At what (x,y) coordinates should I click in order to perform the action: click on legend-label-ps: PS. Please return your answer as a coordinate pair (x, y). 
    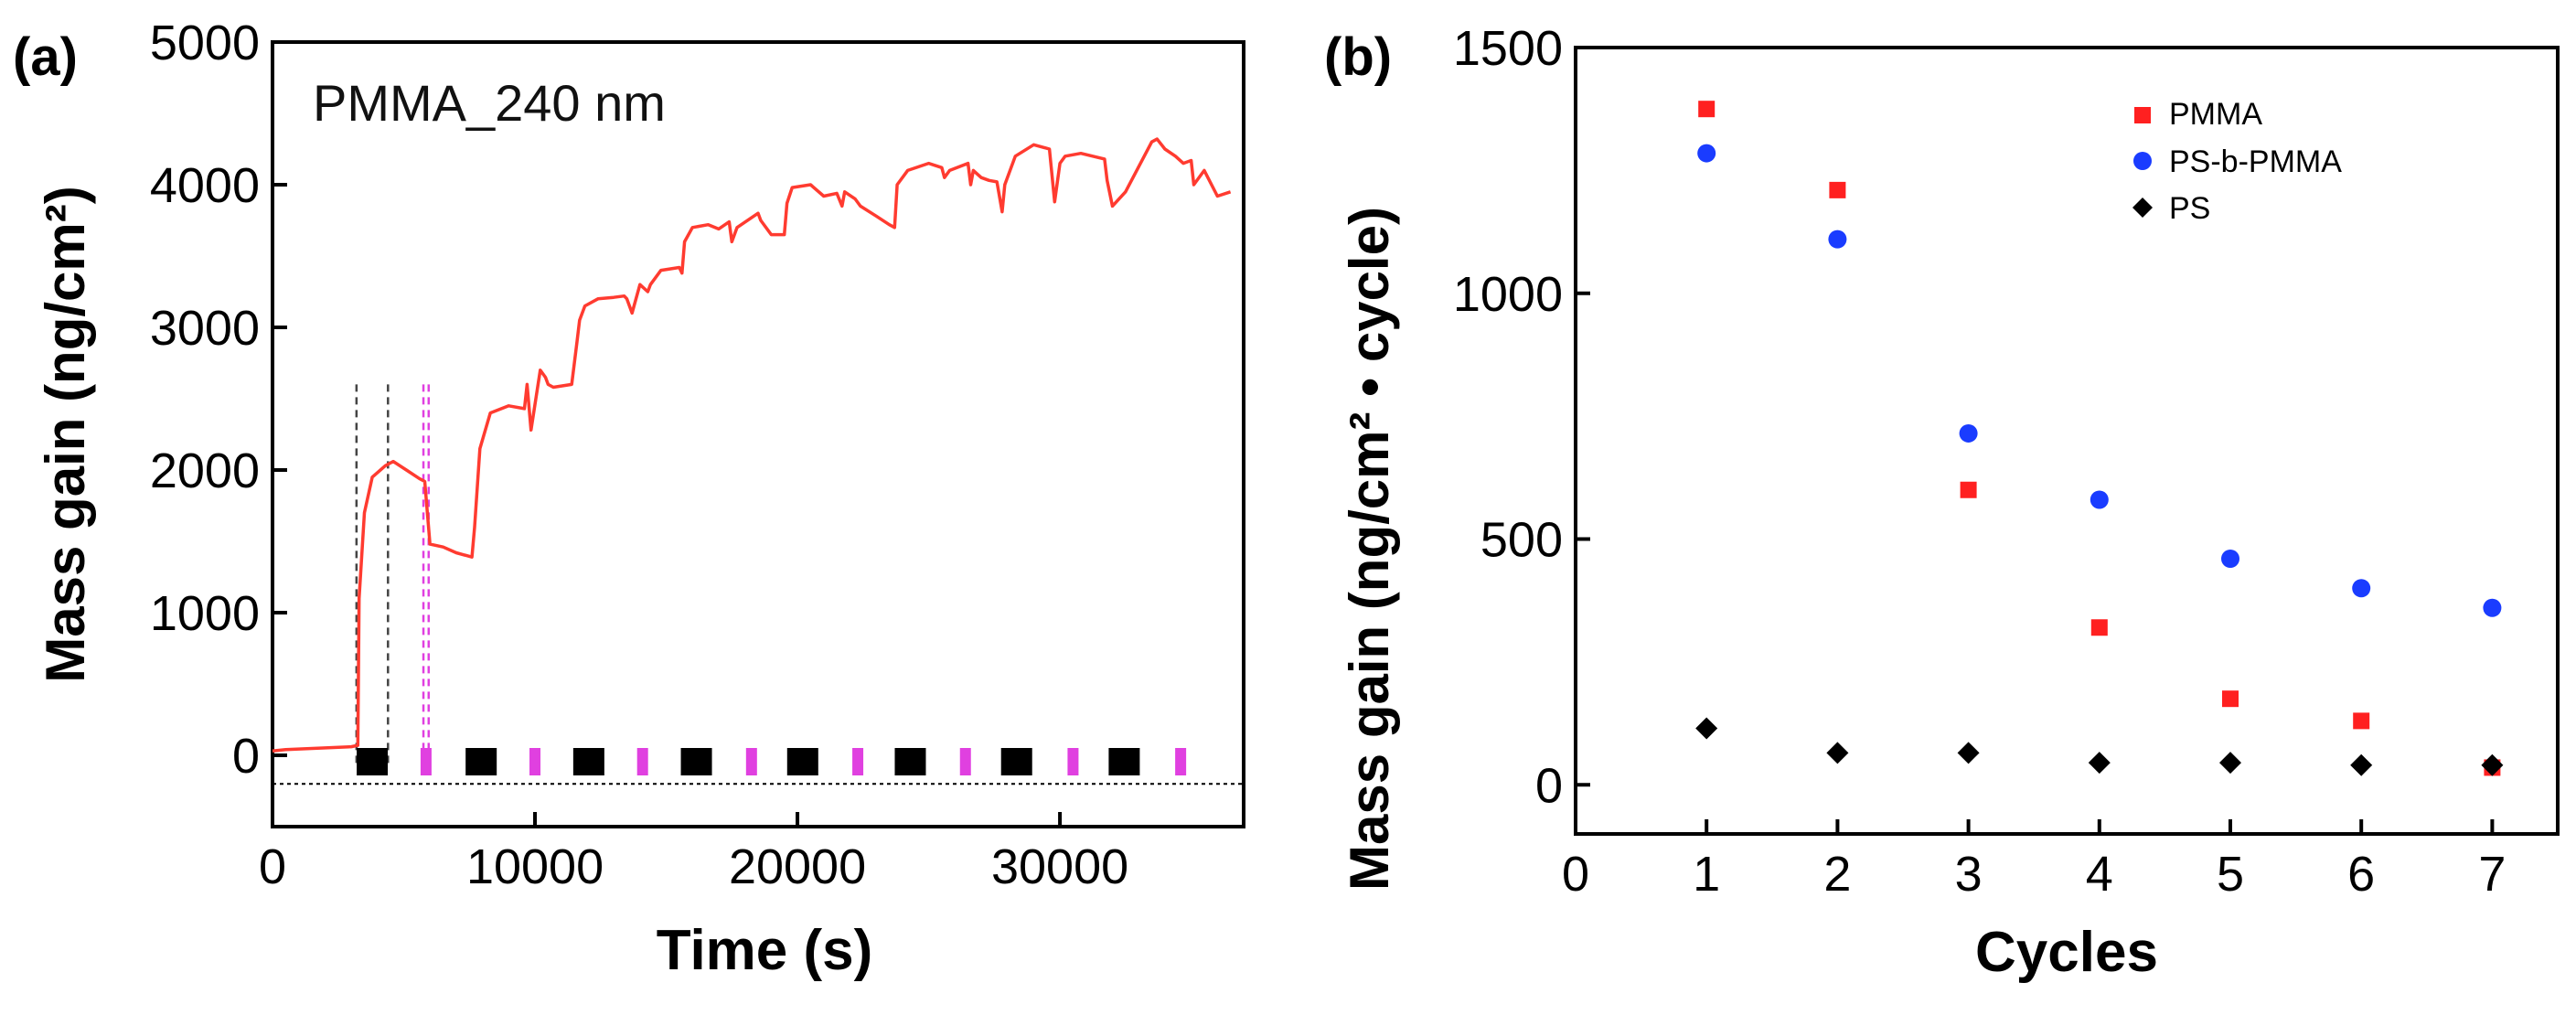
    Looking at the image, I should click on (2189, 208).